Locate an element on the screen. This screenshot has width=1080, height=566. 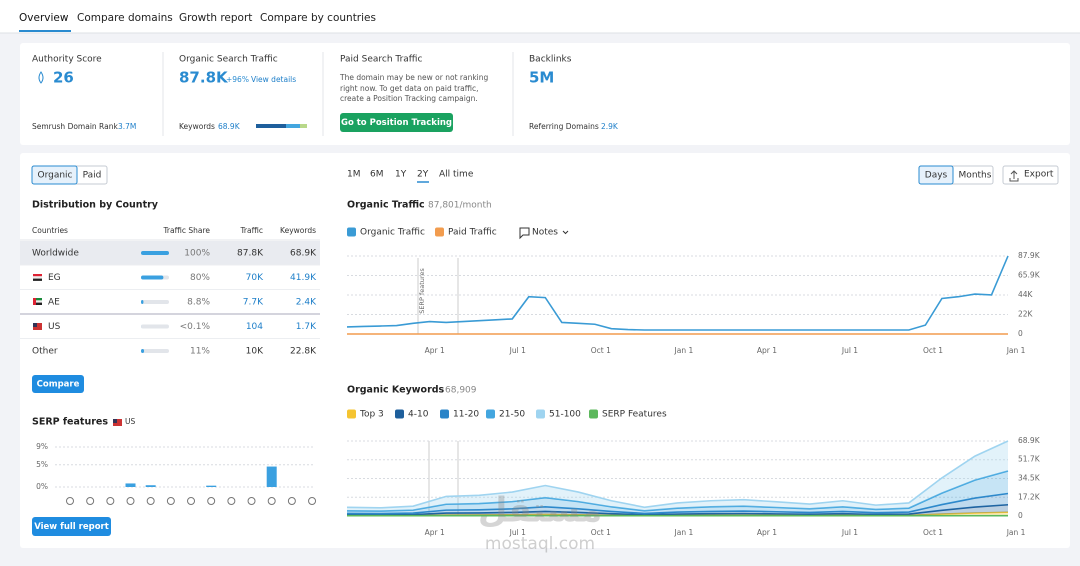
link: View details is located at coordinates (273, 79).